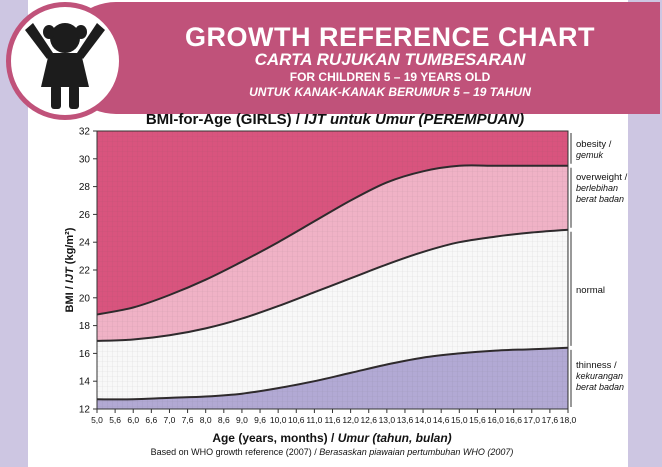 The image size is (662, 467). Describe the element at coordinates (441, 420) in the screenshot. I see `x-tick-label: 14,6` at that location.